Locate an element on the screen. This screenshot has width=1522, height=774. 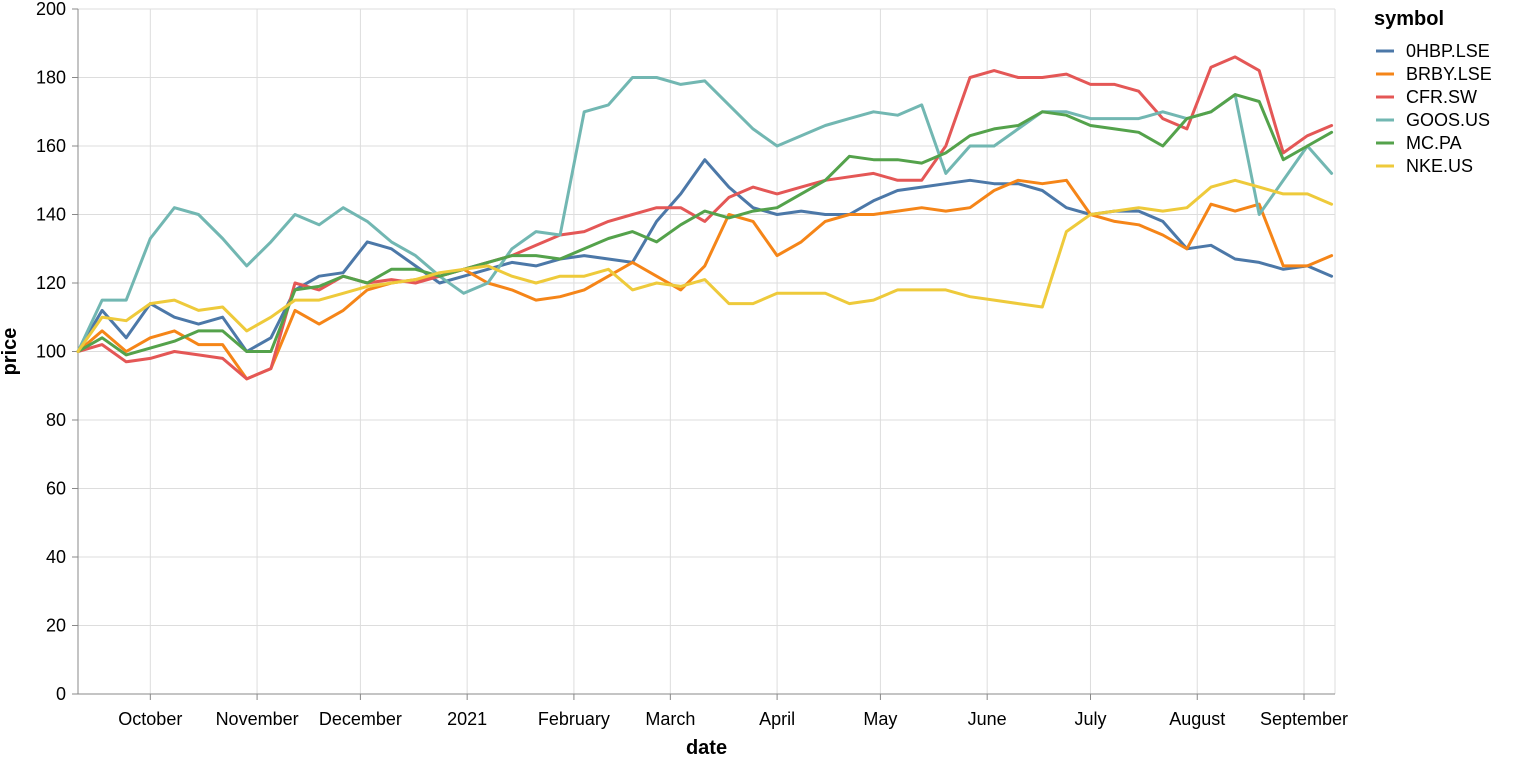
x-tick-label: August is located at coordinates (1197, 719).